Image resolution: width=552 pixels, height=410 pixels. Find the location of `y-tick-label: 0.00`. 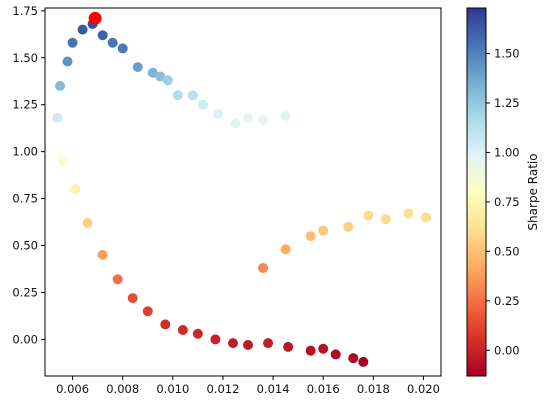

y-tick-label: 0.00 is located at coordinates (25, 339).